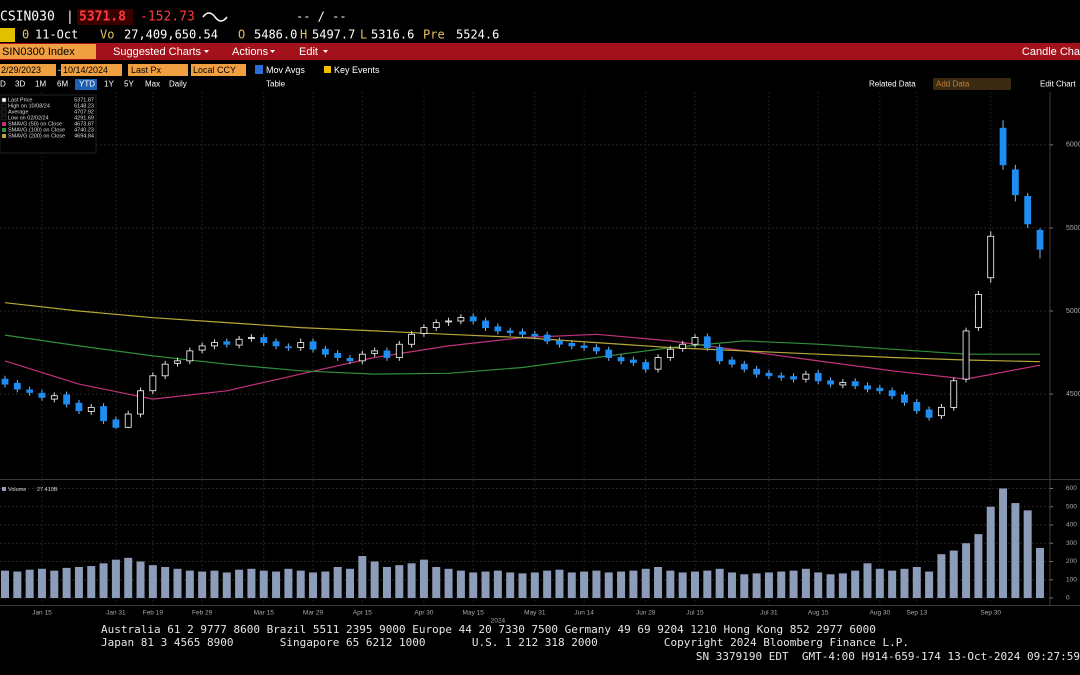  I want to click on currency-box, so click(218, 70).